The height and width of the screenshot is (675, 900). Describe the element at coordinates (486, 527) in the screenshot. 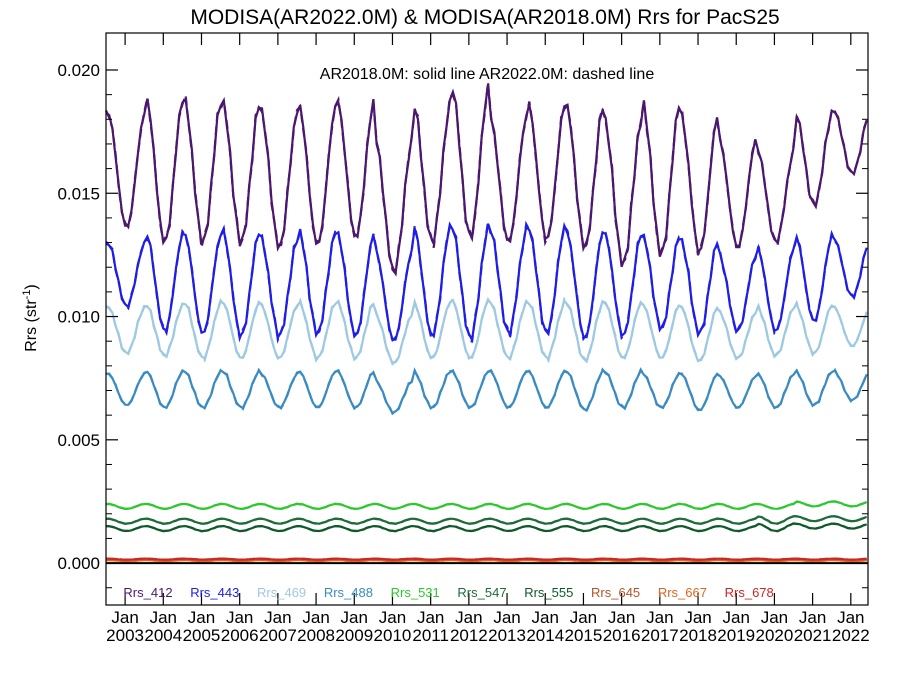

I see `series-line-Rrs_555-dashed` at that location.